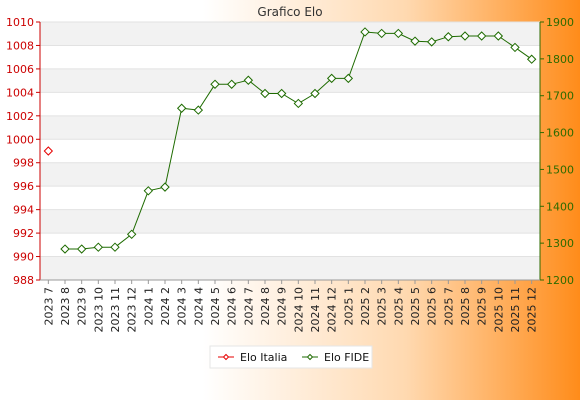 This screenshot has height=400, width=580. What do you see at coordinates (448, 306) in the screenshot?
I see `x-tick-label: 2025 7` at bounding box center [448, 306].